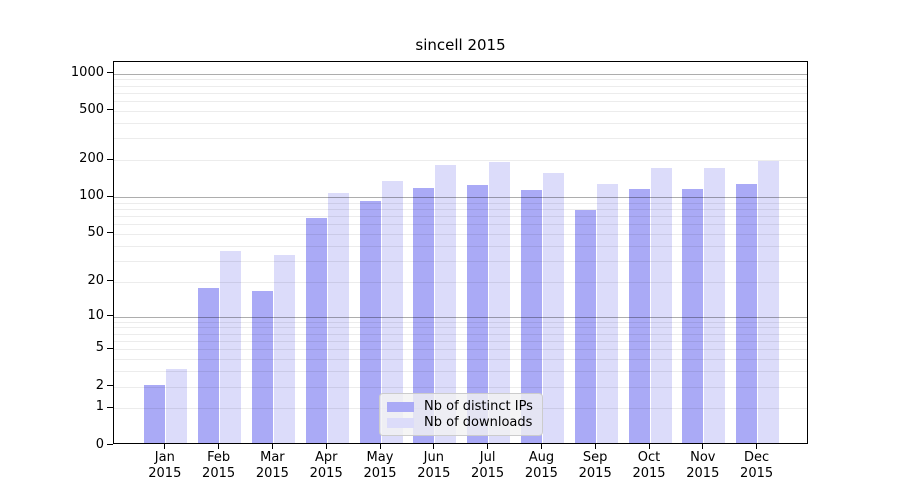  I want to click on bar-jan-ips, so click(155, 413).